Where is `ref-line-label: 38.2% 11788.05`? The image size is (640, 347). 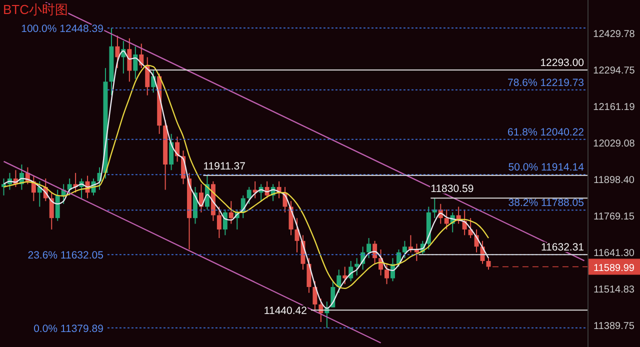 ref-line-label: 38.2% 11788.05 is located at coordinates (546, 203).